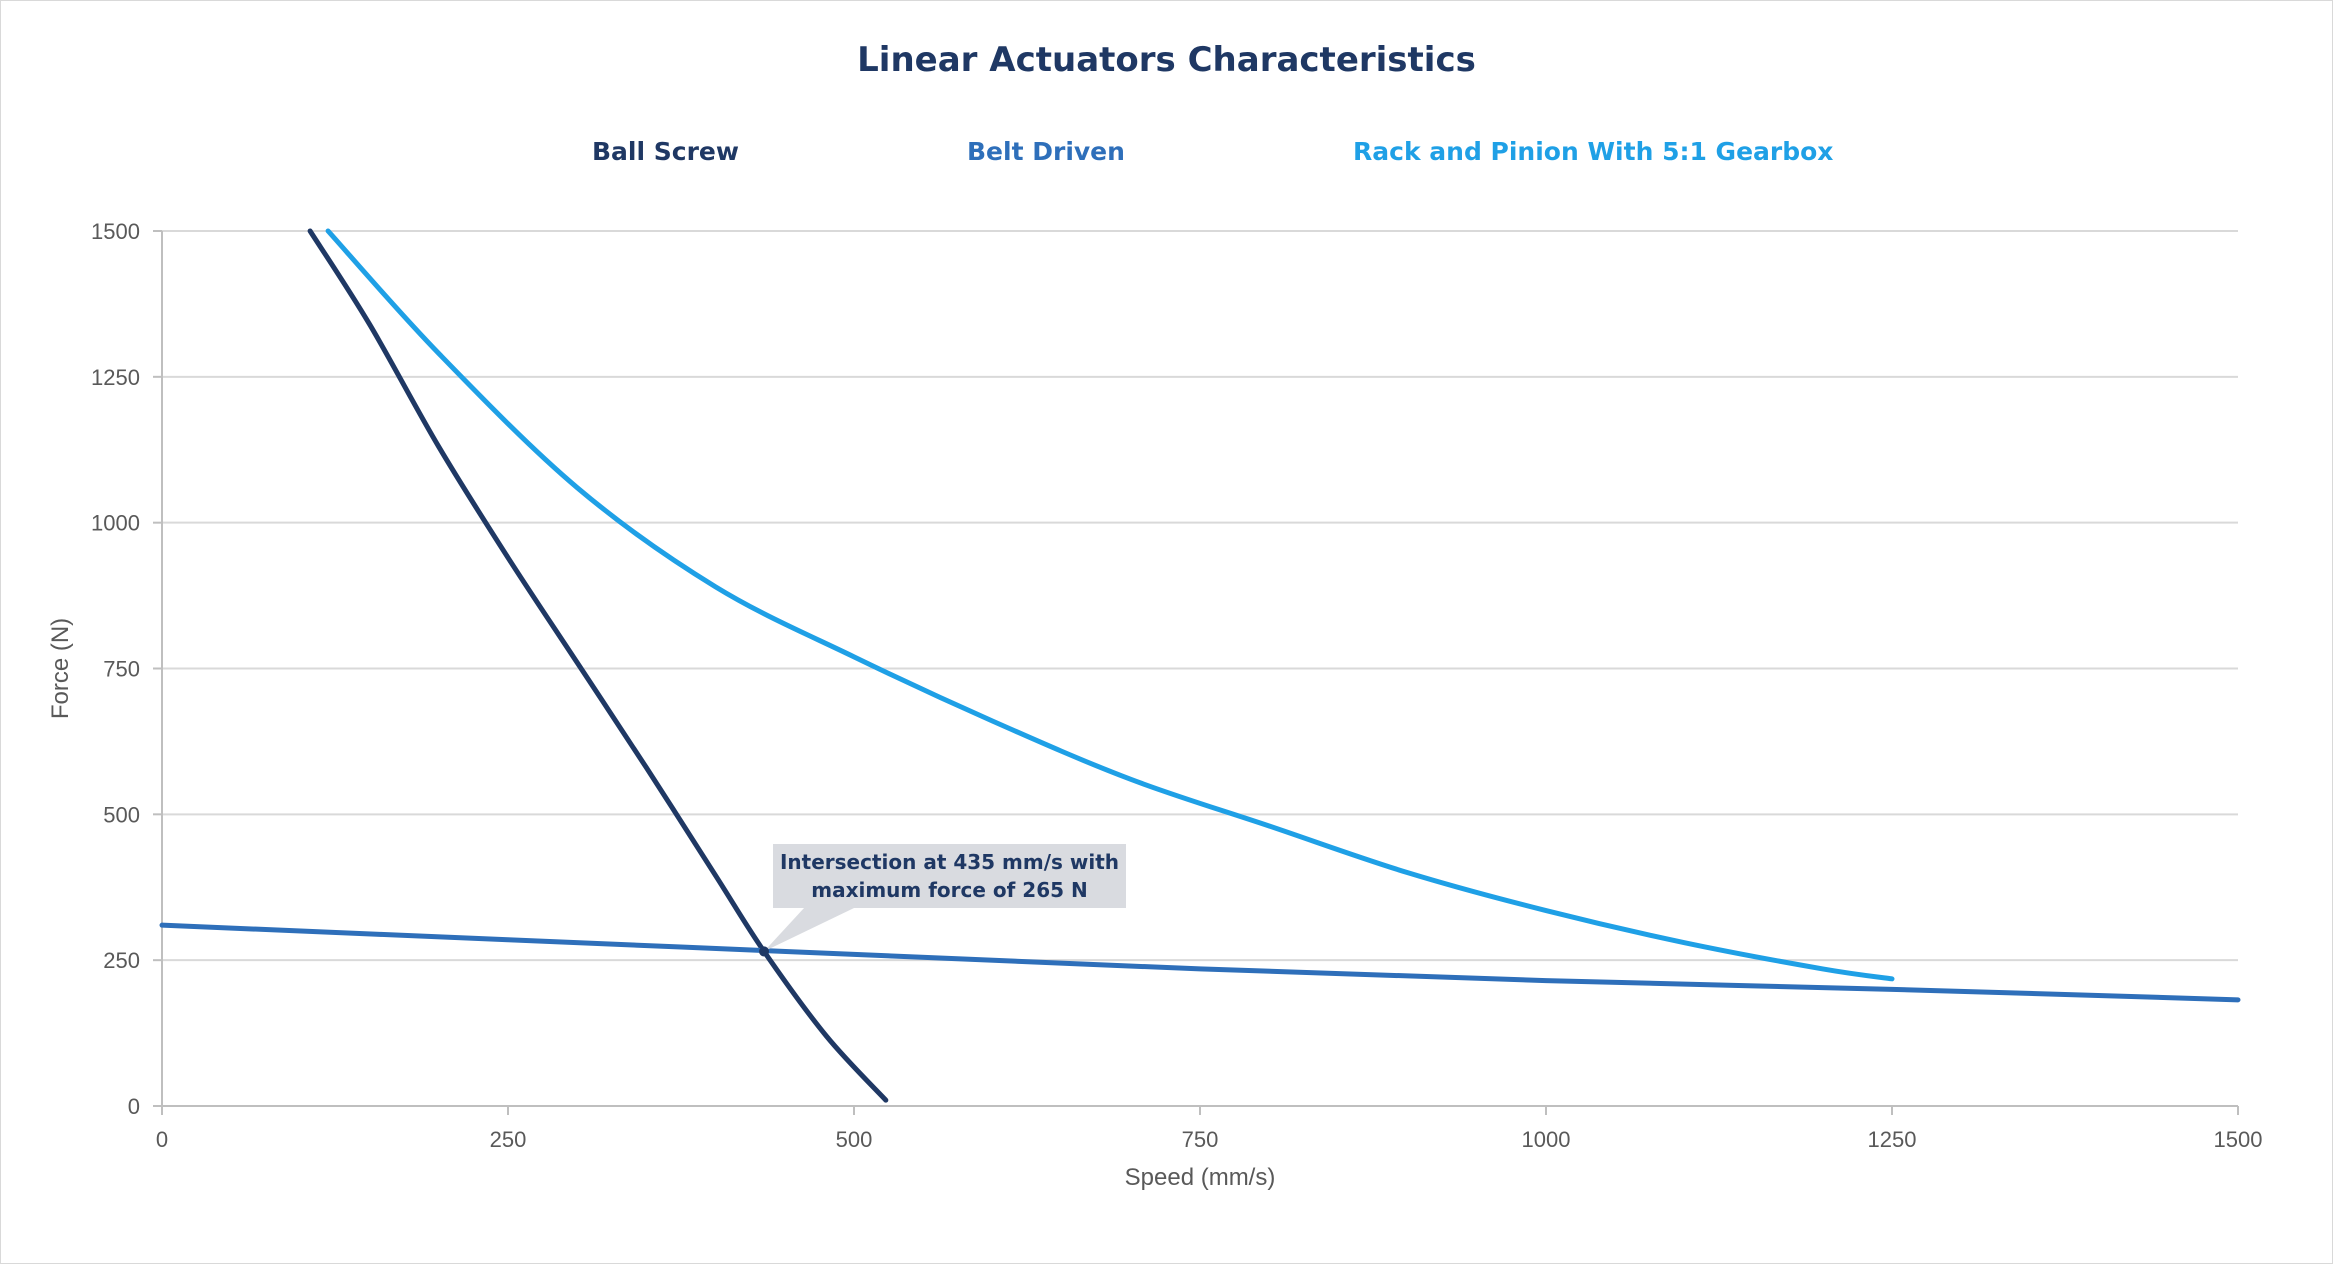 This screenshot has width=2333, height=1264. What do you see at coordinates (1892, 1139) in the screenshot?
I see `x-tick-label: 1250` at bounding box center [1892, 1139].